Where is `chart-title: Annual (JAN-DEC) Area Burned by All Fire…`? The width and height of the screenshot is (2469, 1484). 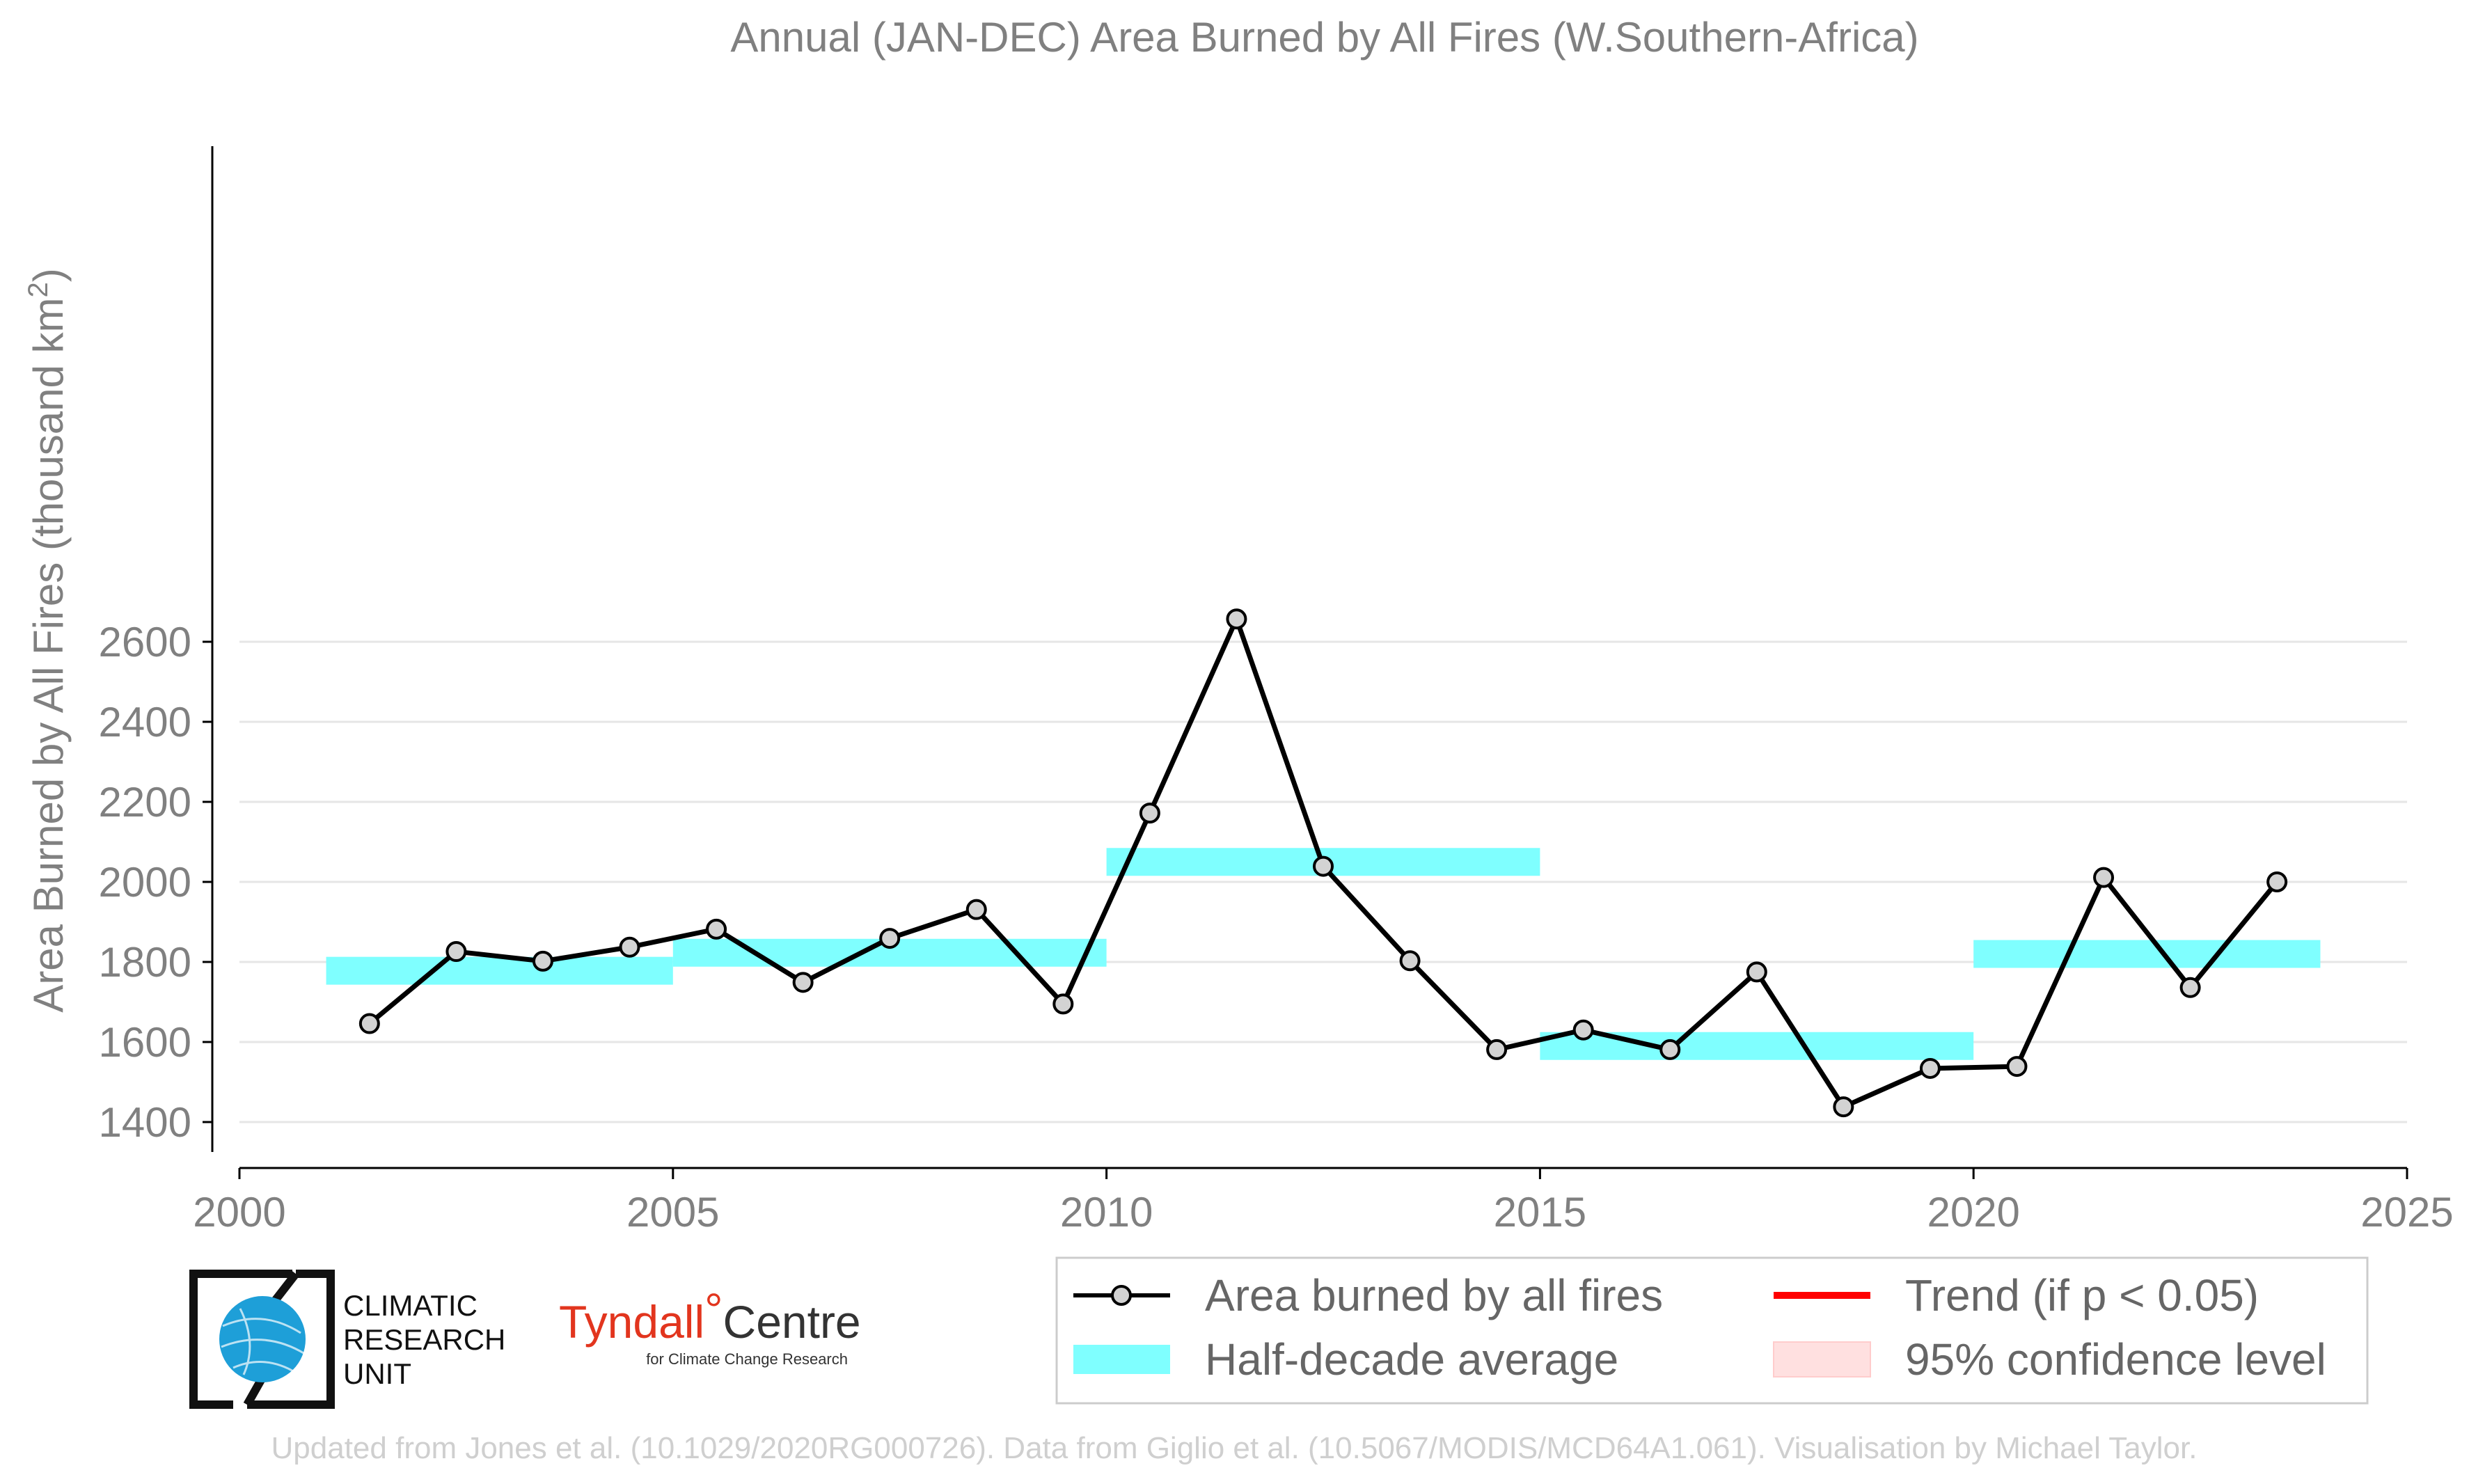 chart-title: Annual (JAN-DEC) Area Burned by All Fire… is located at coordinates (1324, 37).